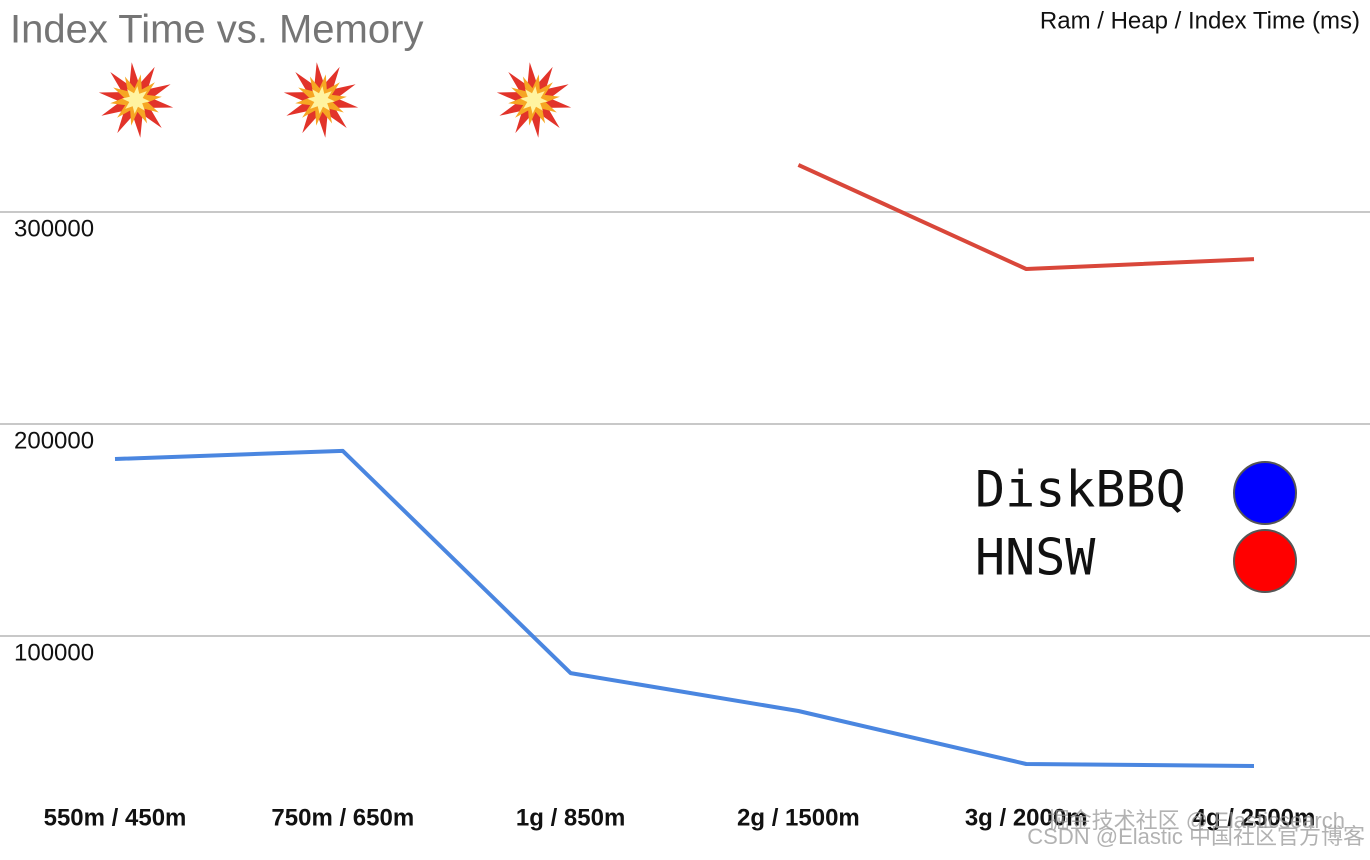 The image size is (1370, 860). What do you see at coordinates (115, 817) in the screenshot?
I see `x-tick-label: 550m / 450m` at bounding box center [115, 817].